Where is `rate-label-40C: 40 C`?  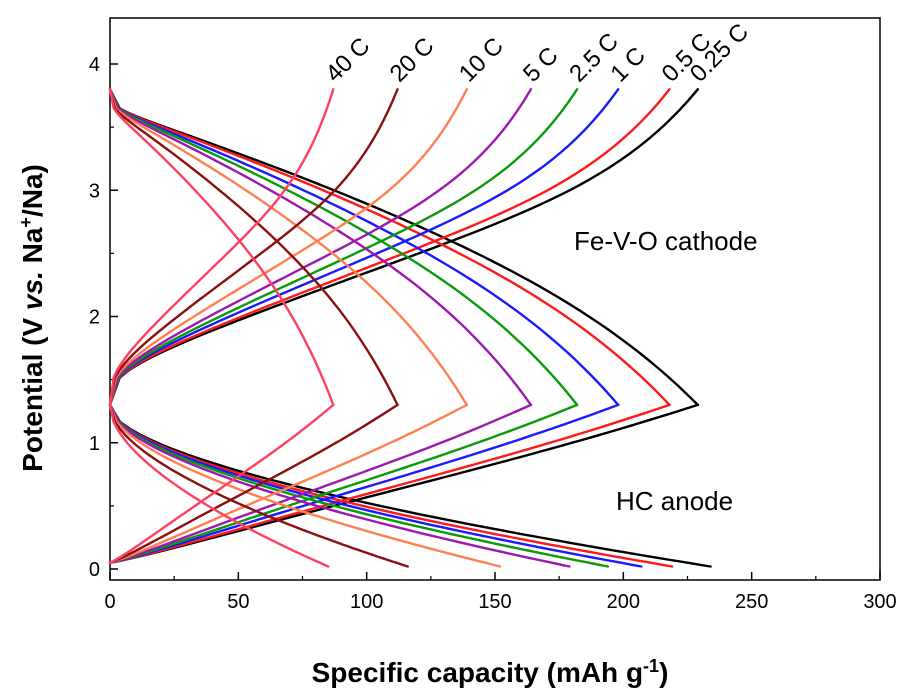 rate-label-40C: 40 C is located at coordinates (347, 60).